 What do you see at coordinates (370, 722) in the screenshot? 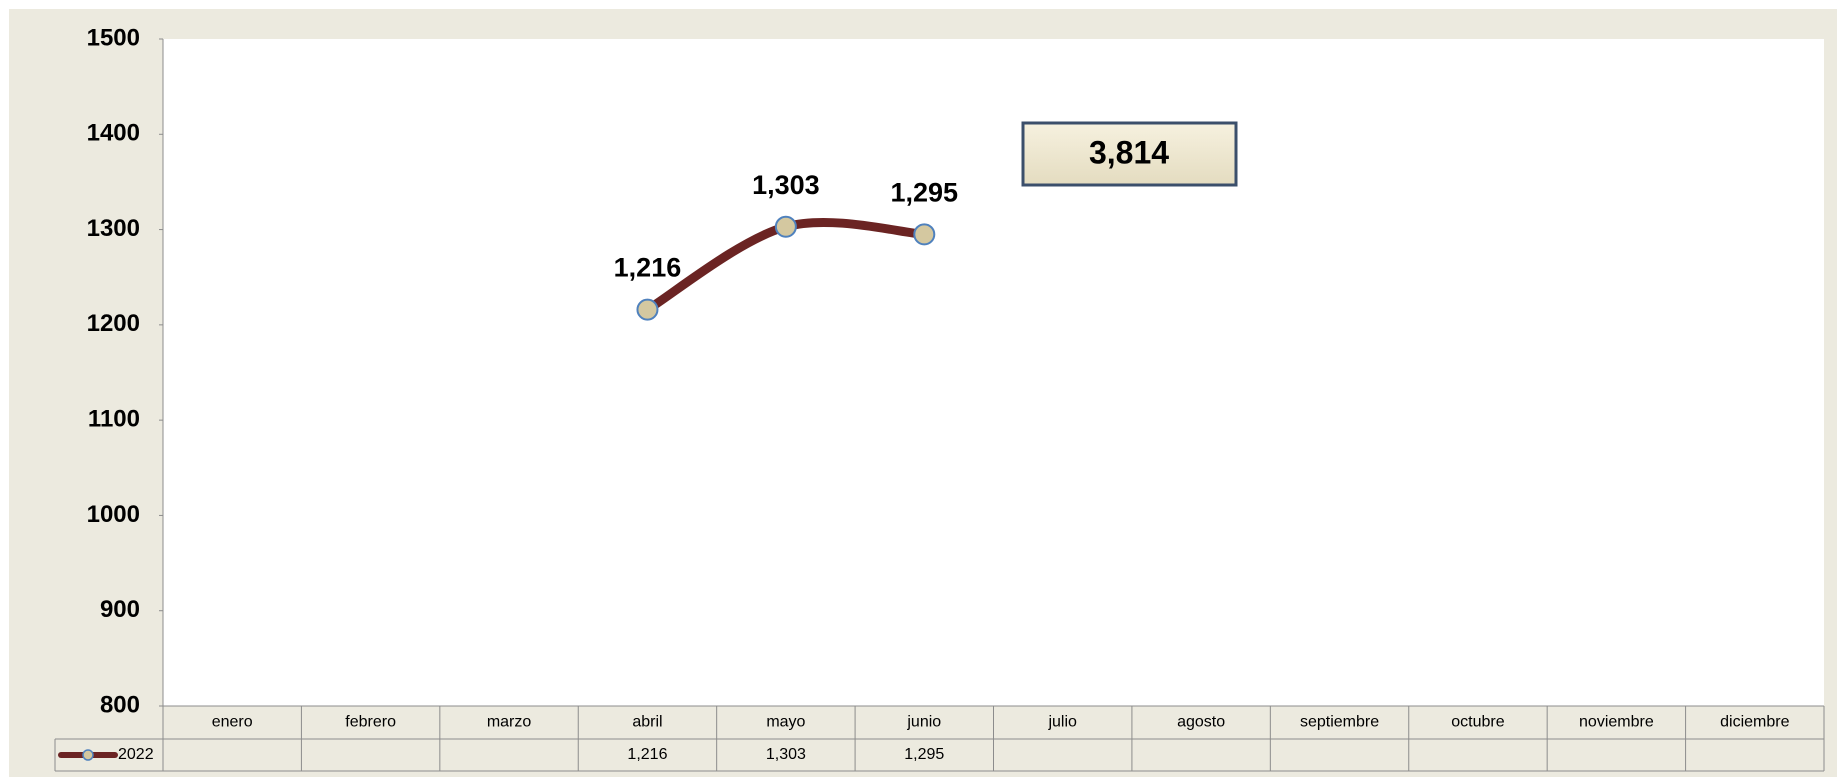
I see `x-tick-label: febrero` at bounding box center [370, 722].